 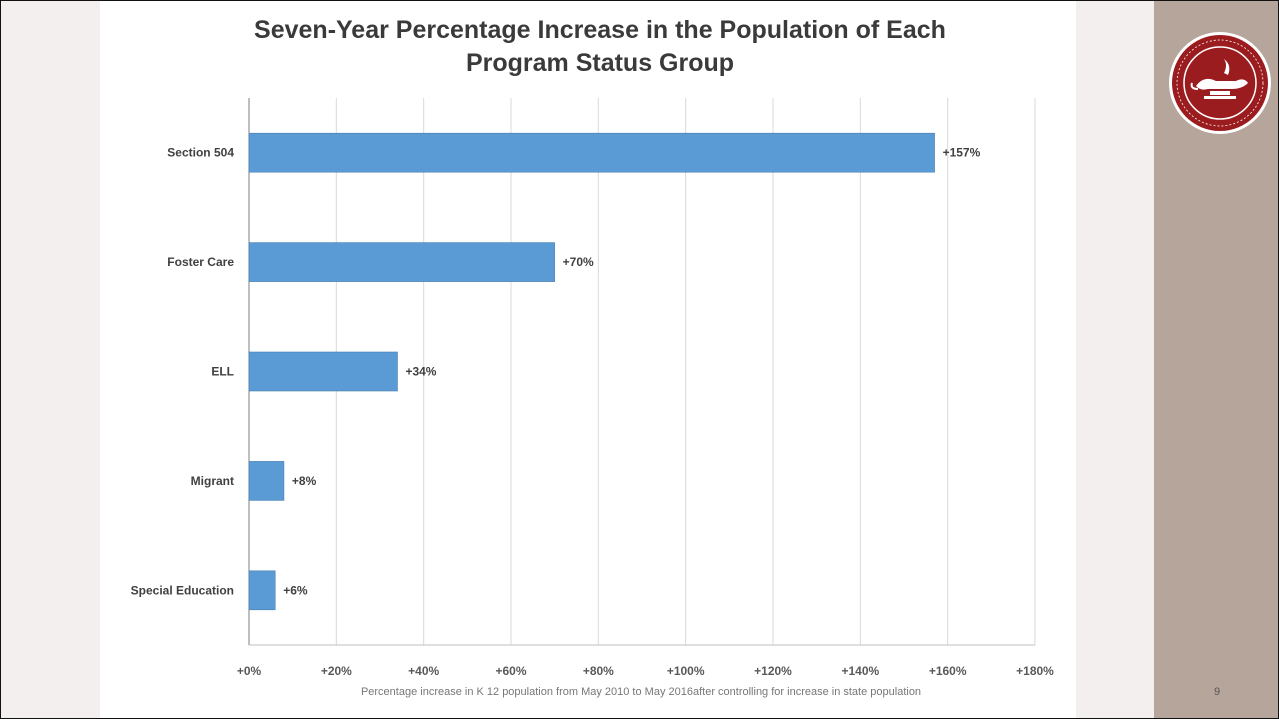 What do you see at coordinates (423, 671) in the screenshot?
I see `x-tick-label: +40%` at bounding box center [423, 671].